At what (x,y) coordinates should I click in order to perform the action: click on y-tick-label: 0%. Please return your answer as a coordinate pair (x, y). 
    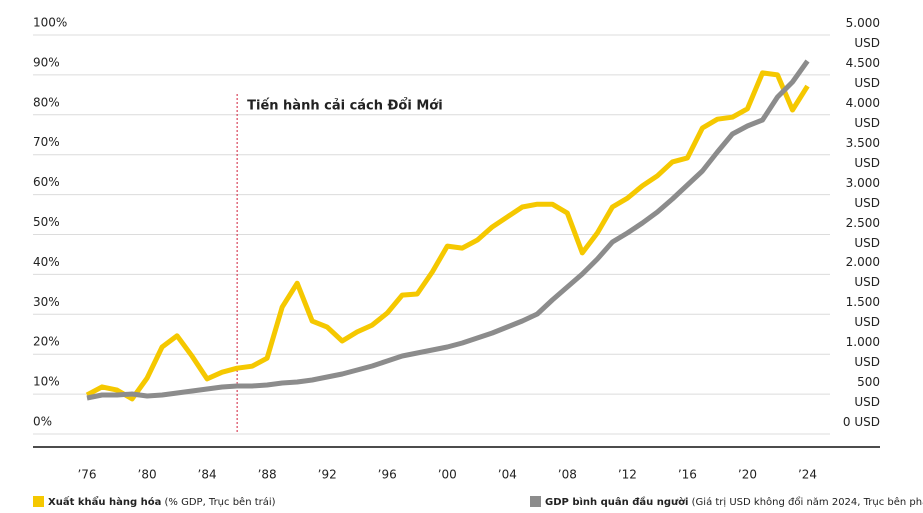
    Looking at the image, I should click on (42, 422).